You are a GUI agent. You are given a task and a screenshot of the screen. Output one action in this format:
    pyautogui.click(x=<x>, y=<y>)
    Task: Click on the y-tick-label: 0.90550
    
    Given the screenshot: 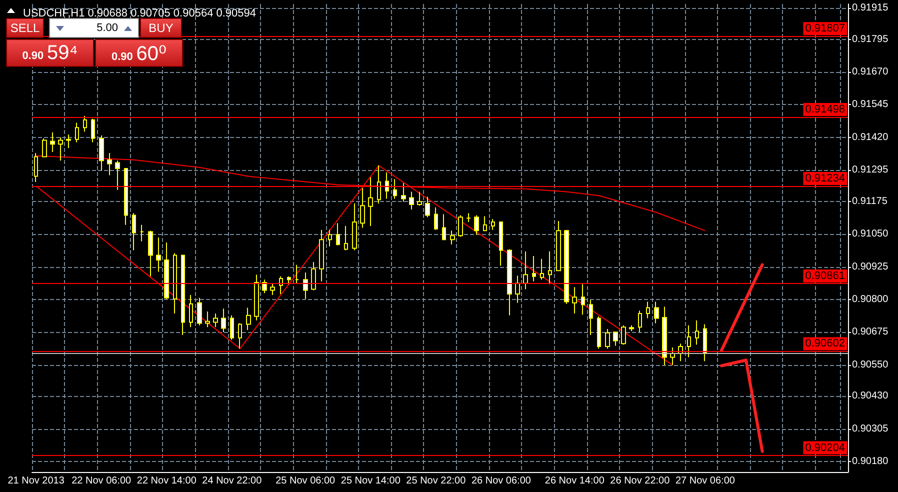 What is the action you would take?
    pyautogui.click(x=870, y=364)
    